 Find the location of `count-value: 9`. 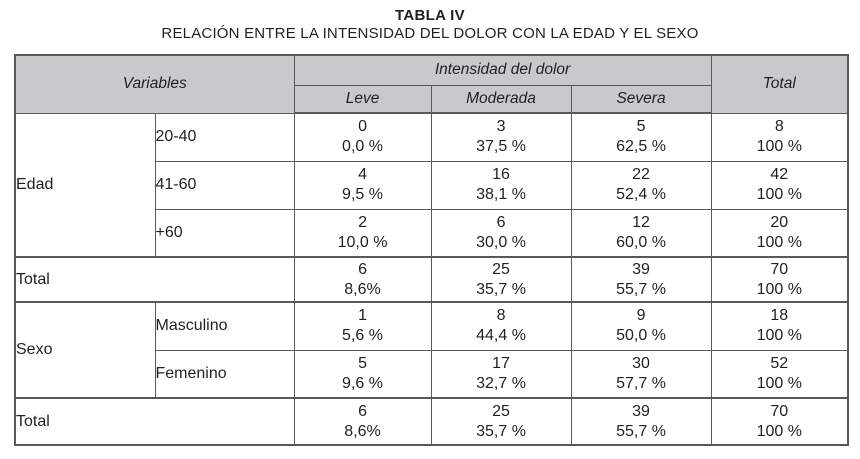

count-value: 9 is located at coordinates (641, 316).